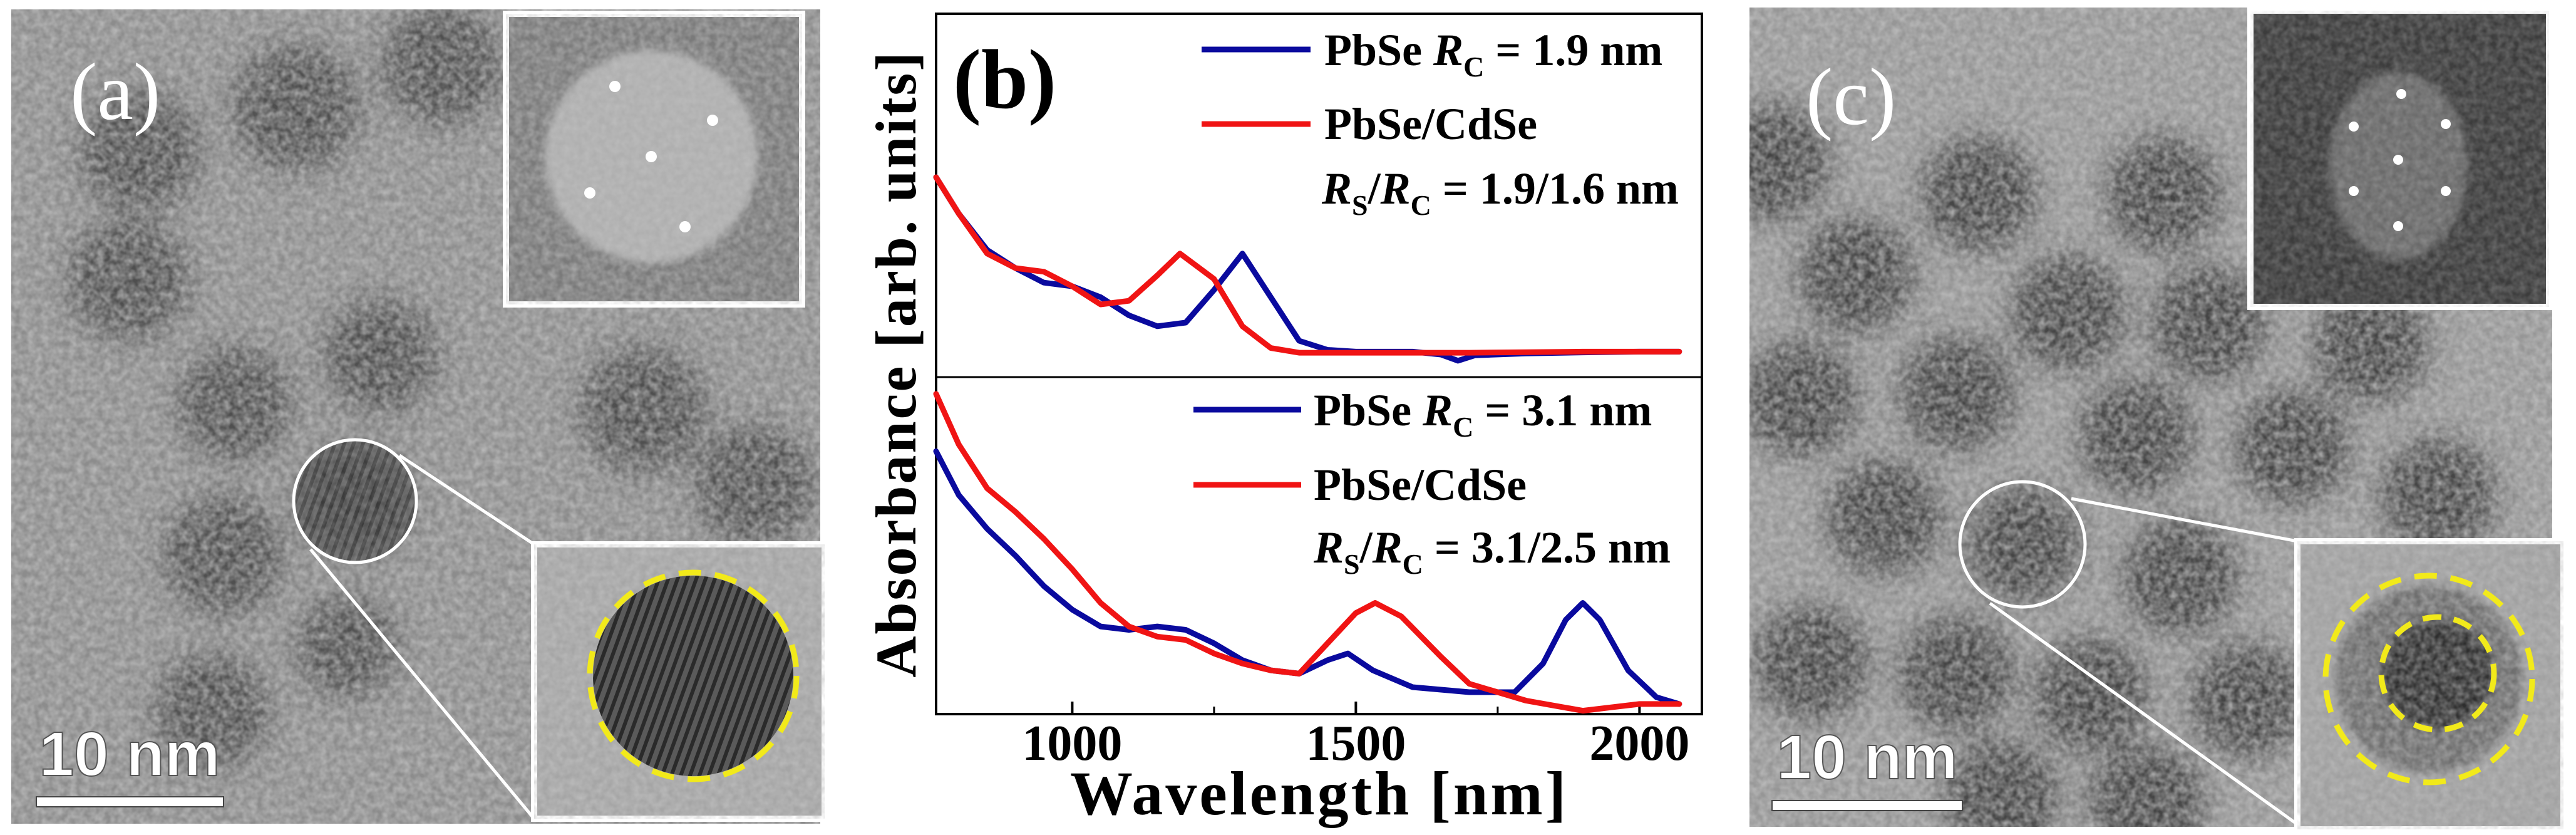  Describe the element at coordinates (1072, 743) in the screenshot. I see `x-tick-label: 1000` at that location.